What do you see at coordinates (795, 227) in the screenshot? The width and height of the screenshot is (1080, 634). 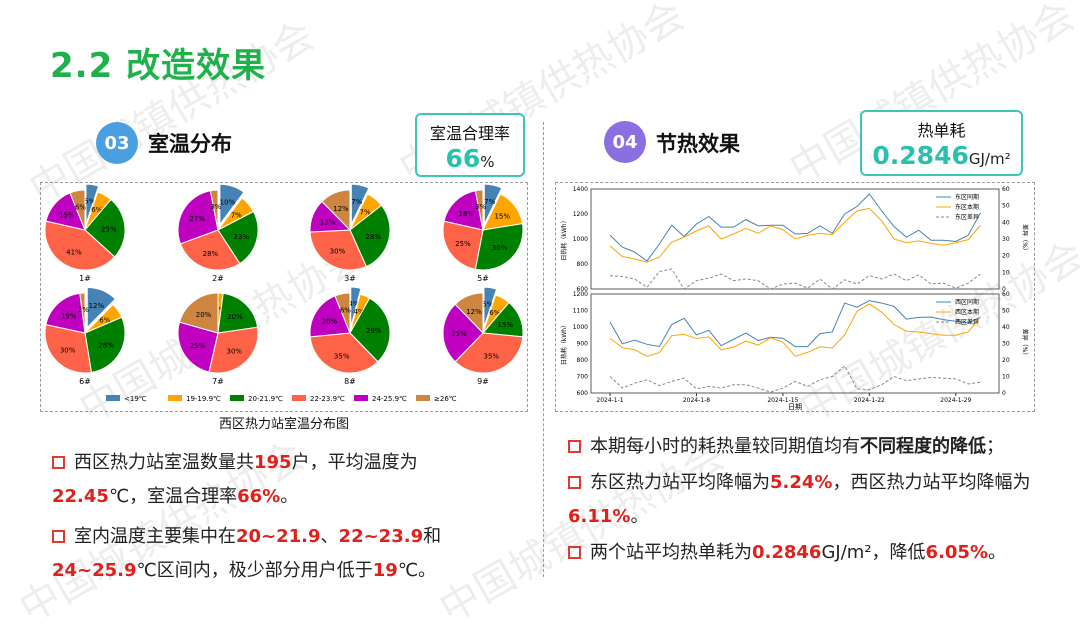 I see `series-line-东区同期` at bounding box center [795, 227].